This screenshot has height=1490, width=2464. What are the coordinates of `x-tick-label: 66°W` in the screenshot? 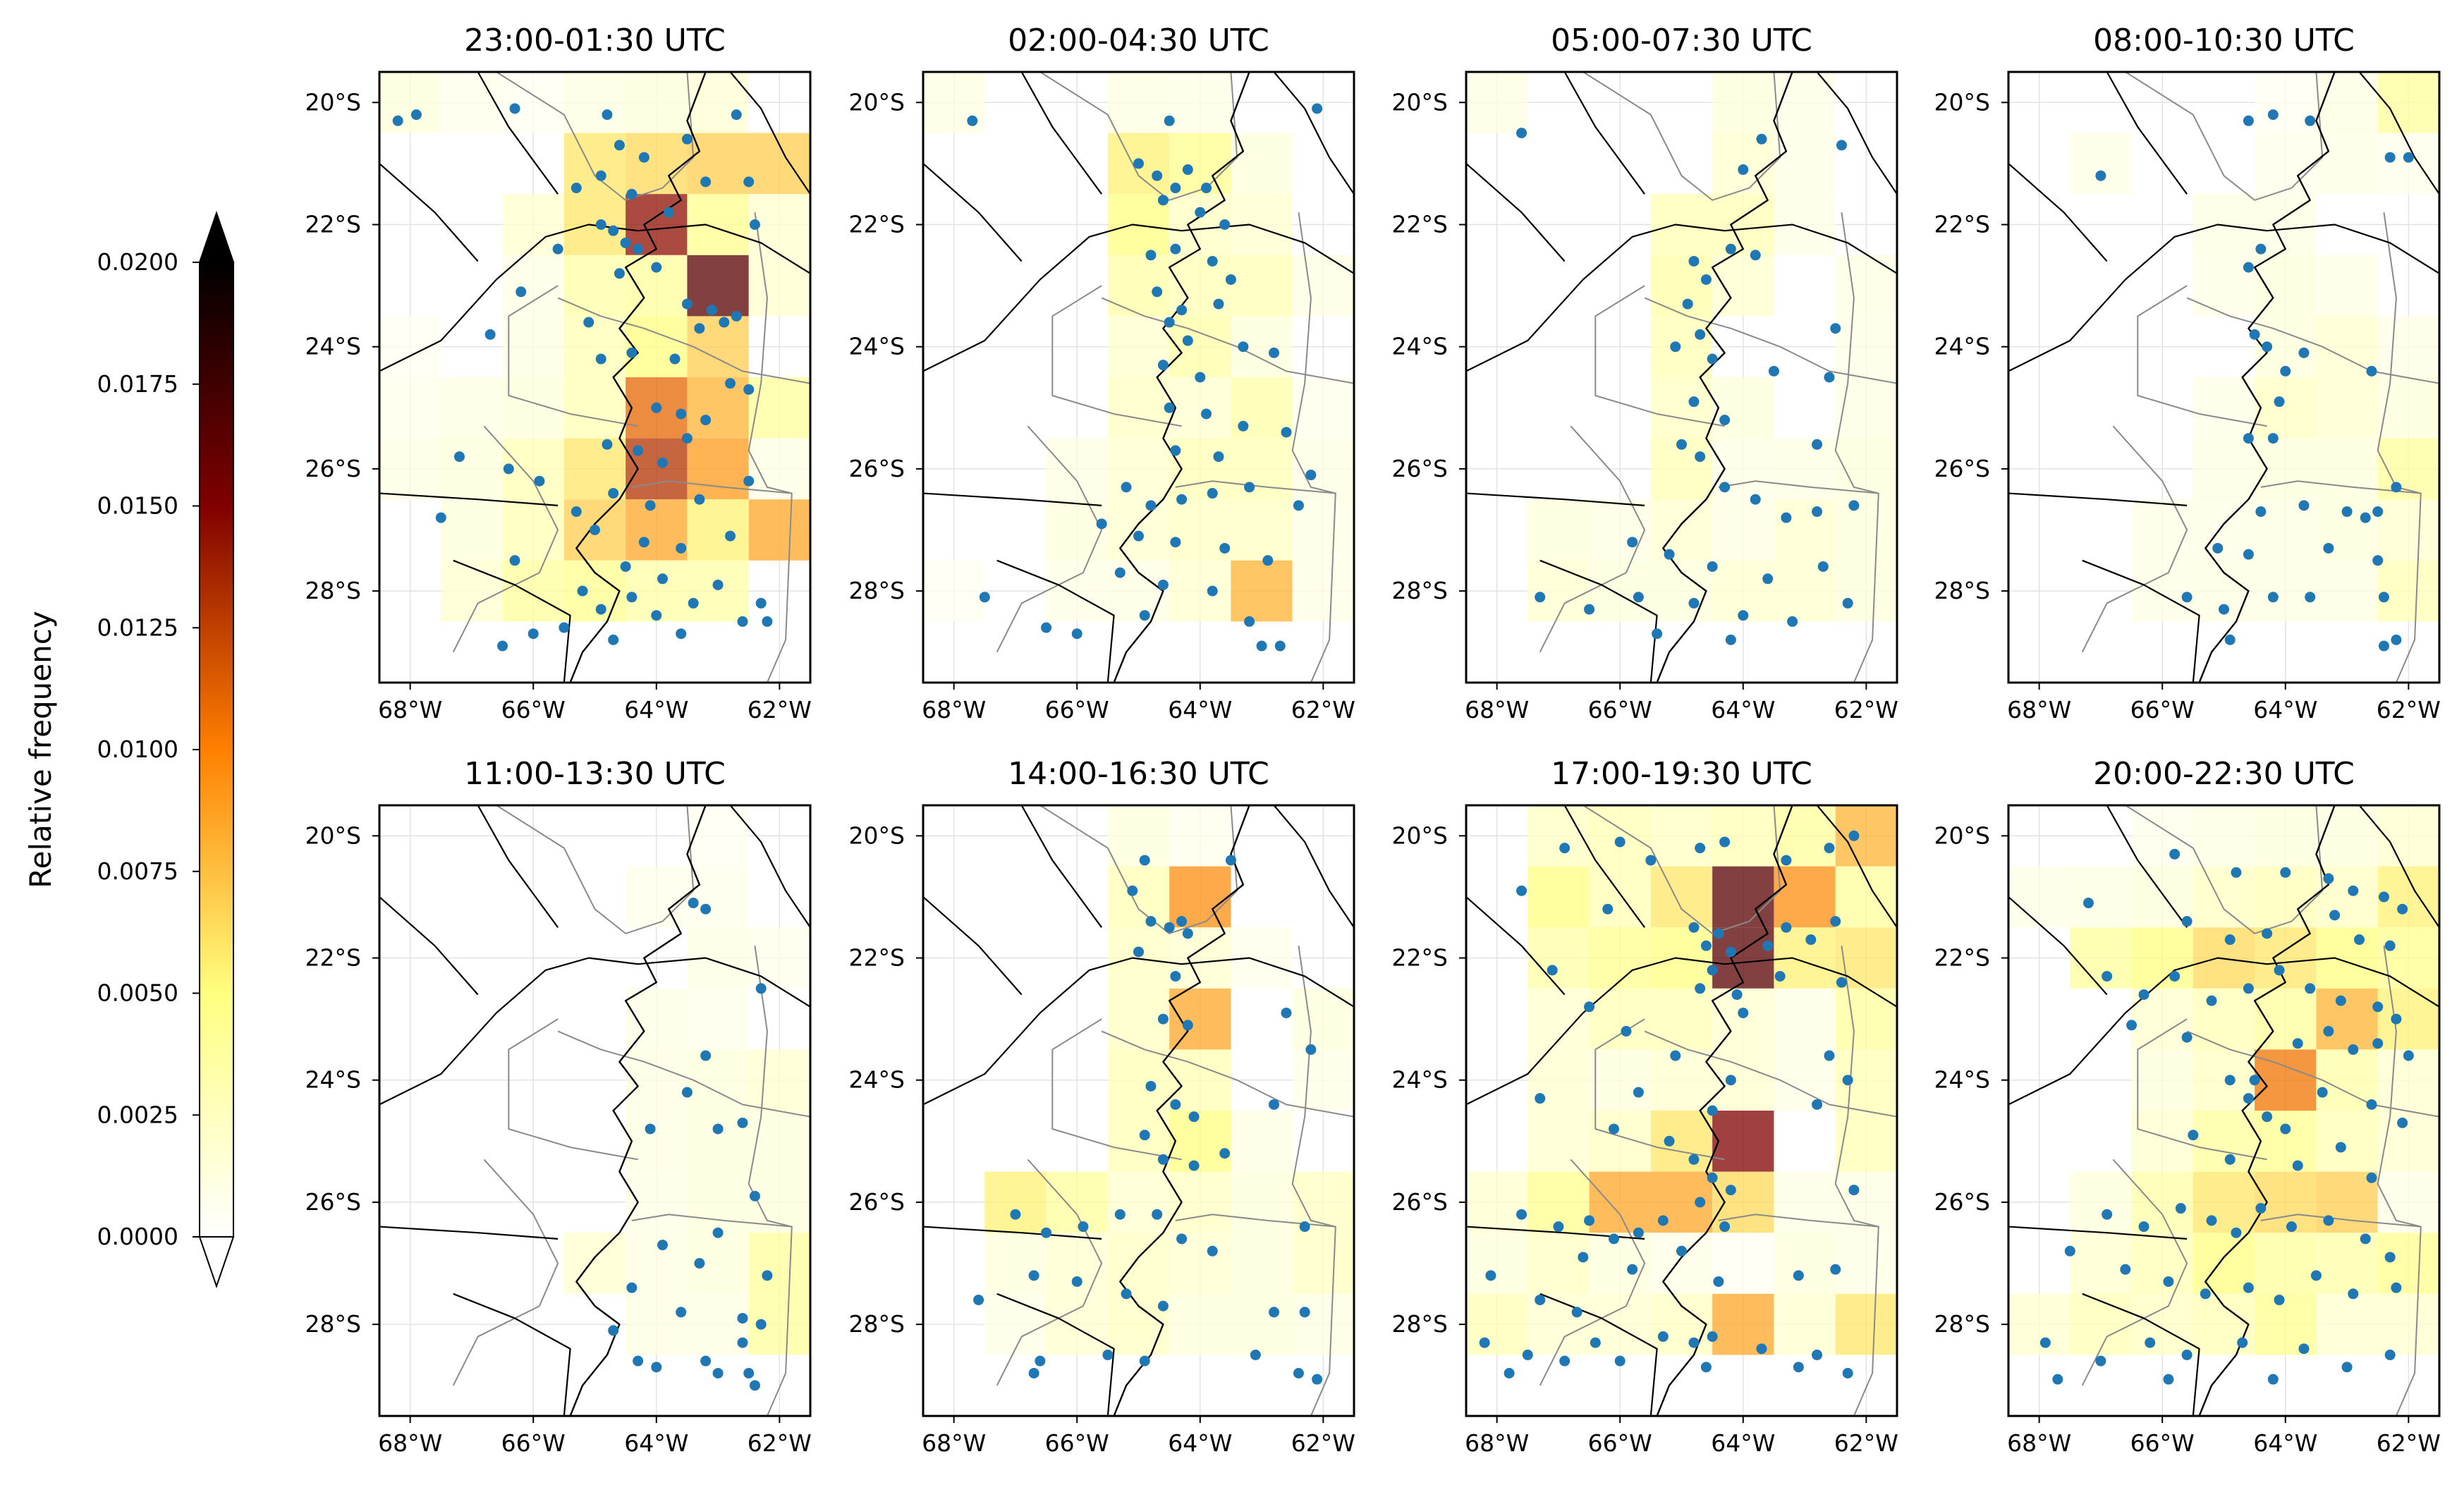 It's located at (533, 1443).